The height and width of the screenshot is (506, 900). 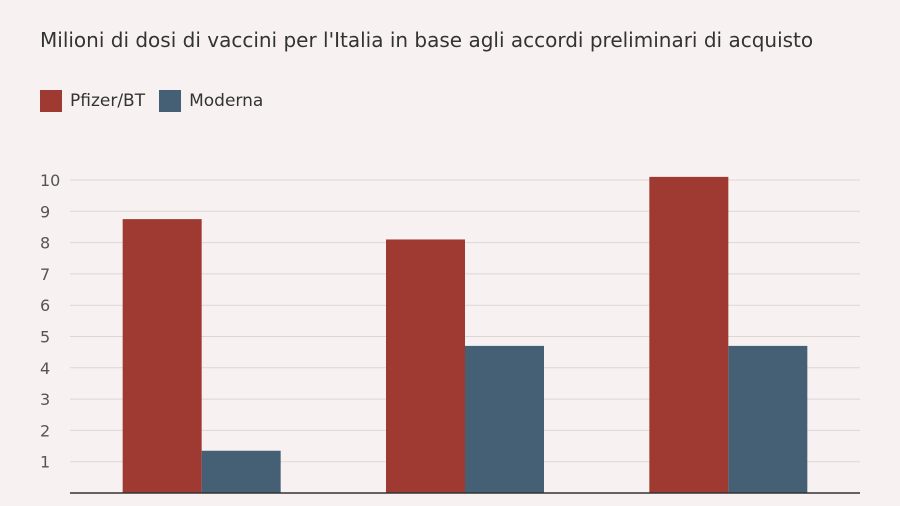 I want to click on y-tick-label-3: 3, so click(x=45, y=399).